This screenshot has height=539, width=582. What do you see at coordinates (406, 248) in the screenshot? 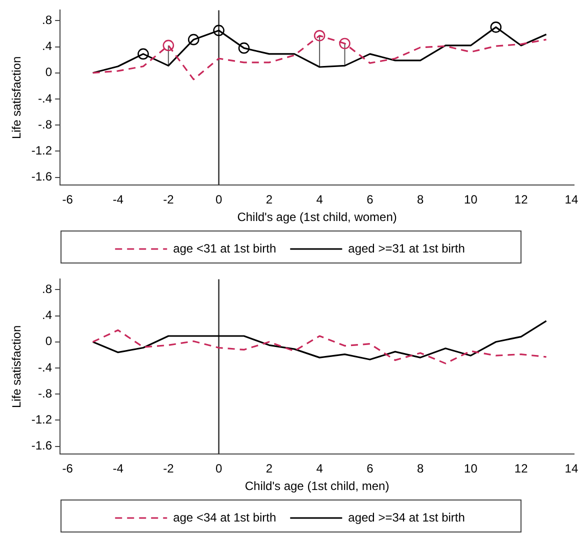
I see `legend-label: aged >=31 at 1st birth` at bounding box center [406, 248].